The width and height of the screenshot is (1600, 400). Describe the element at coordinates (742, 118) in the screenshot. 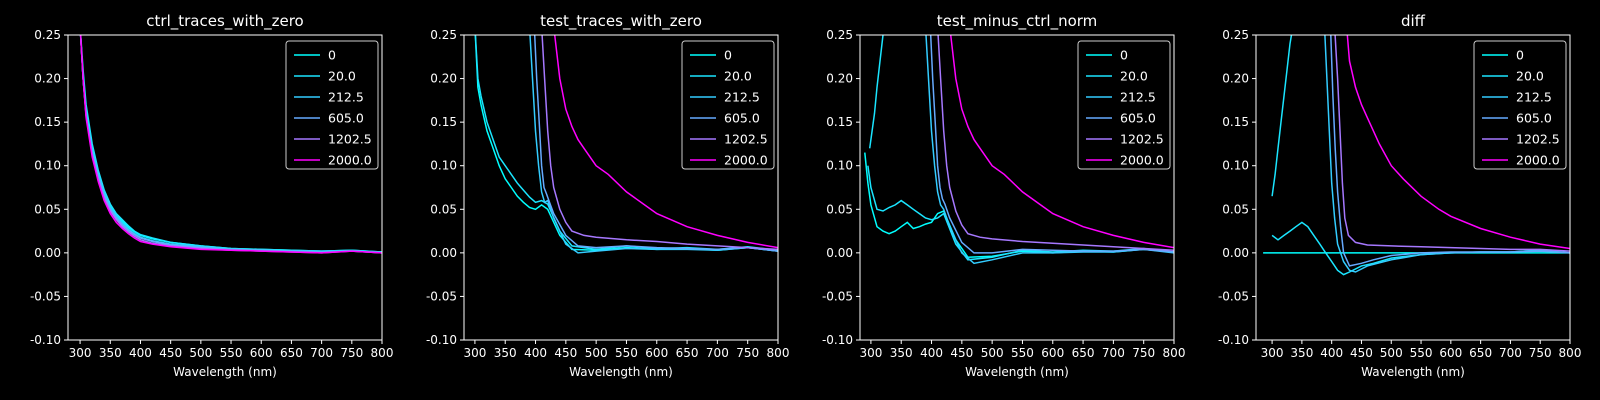

I see `legend-entry: 605.0` at that location.